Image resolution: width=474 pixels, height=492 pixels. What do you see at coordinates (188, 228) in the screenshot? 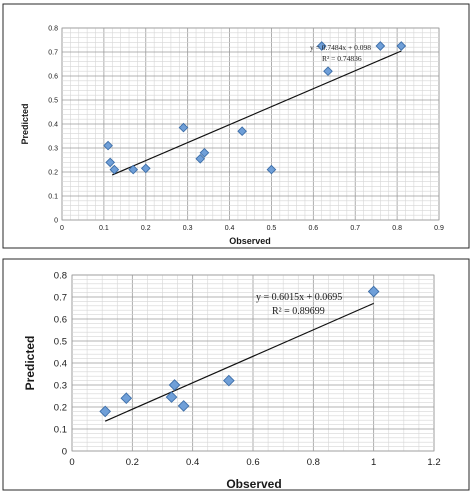
I see `x-tick-label: 0.3` at bounding box center [188, 228].